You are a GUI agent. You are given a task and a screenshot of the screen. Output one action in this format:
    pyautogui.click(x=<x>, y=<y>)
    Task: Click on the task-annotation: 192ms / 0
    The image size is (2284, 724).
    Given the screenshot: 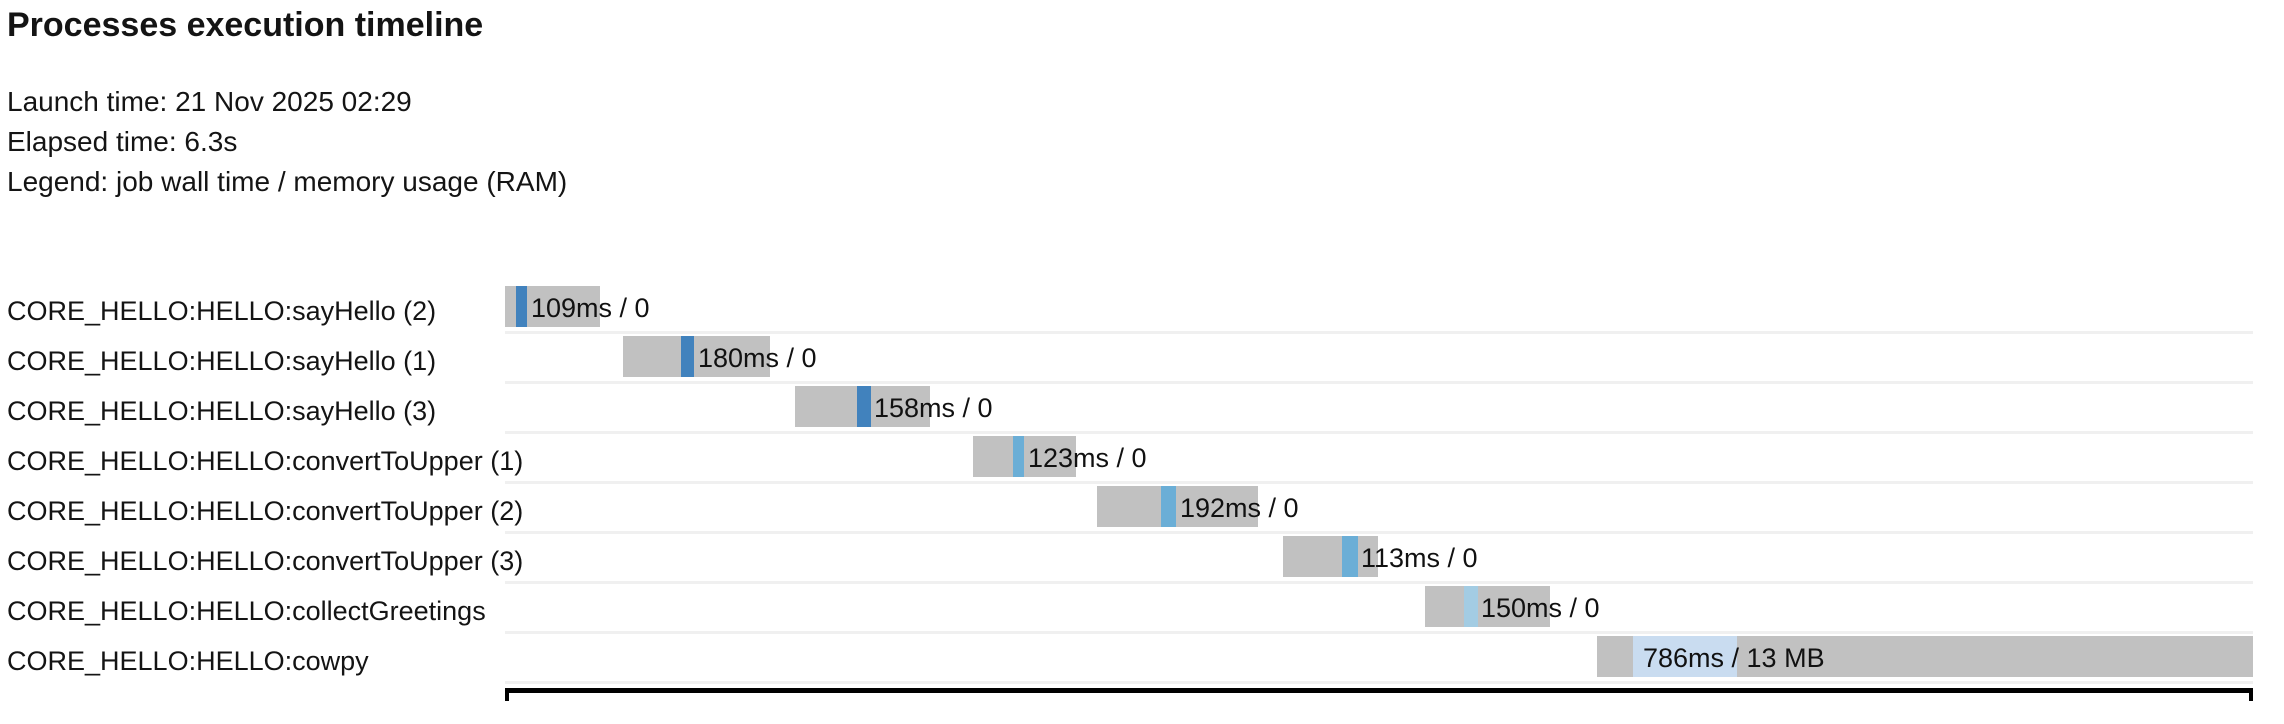 What is the action you would take?
    pyautogui.click(x=1239, y=508)
    